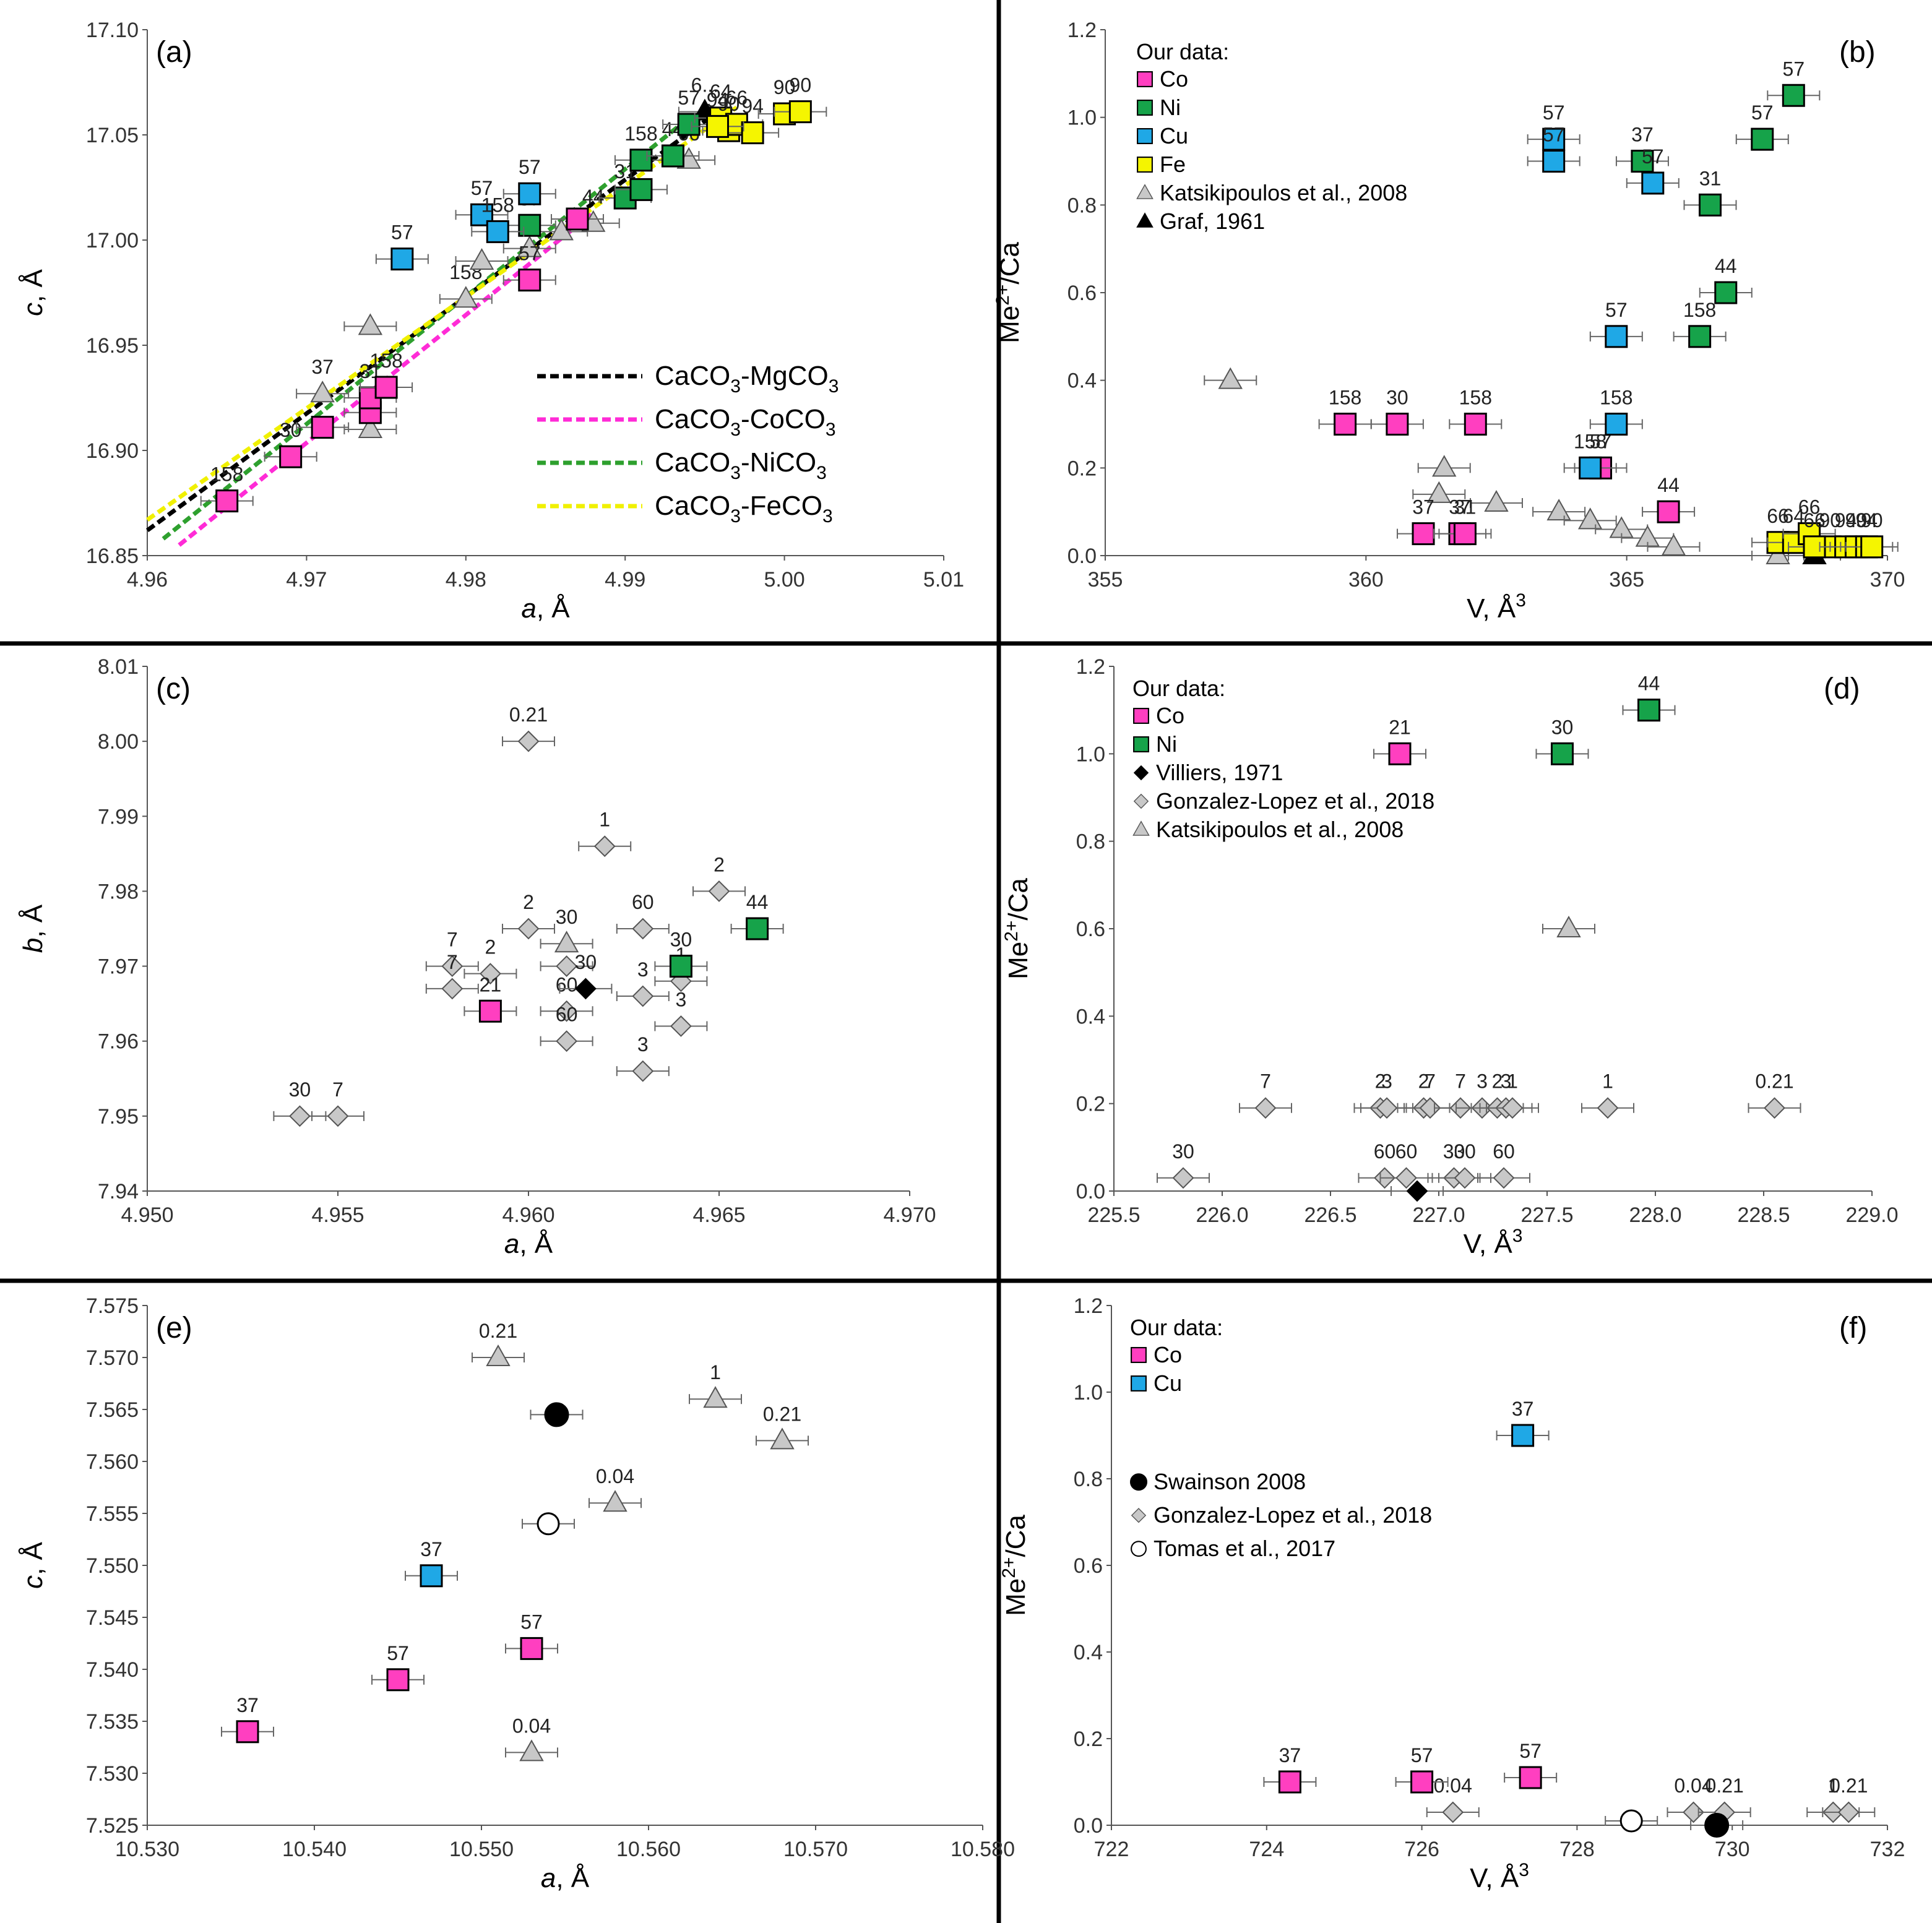 This screenshot has width=1932, height=1923. Describe the element at coordinates (1655, 1215) in the screenshot. I see `x-tick-label: 228.0` at that location.